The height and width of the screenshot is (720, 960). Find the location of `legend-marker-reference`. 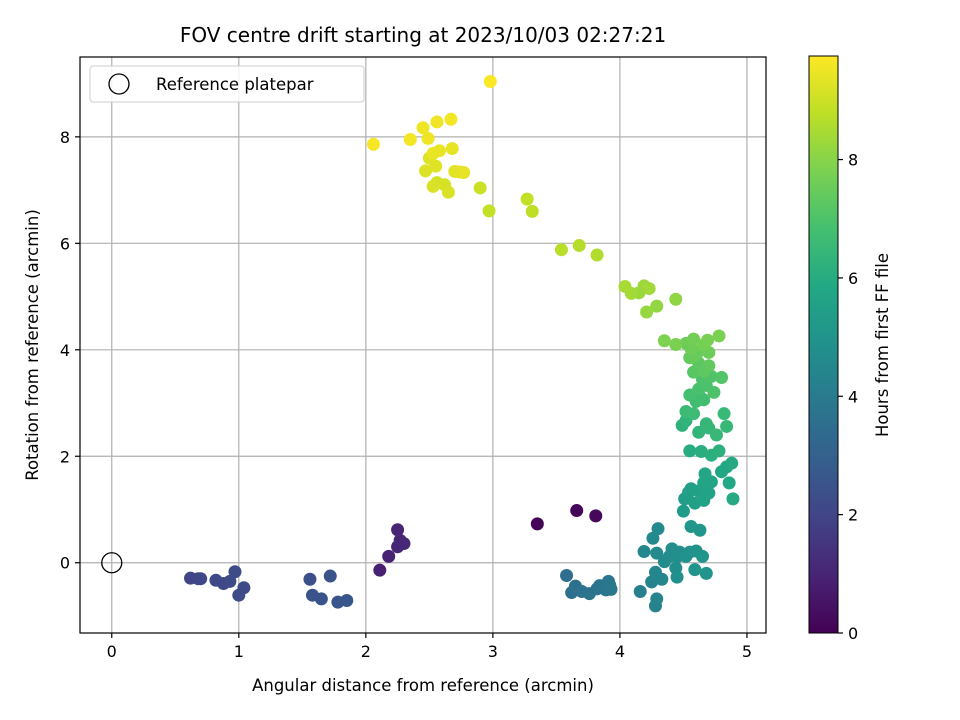

legend-marker-reference is located at coordinates (119, 84).